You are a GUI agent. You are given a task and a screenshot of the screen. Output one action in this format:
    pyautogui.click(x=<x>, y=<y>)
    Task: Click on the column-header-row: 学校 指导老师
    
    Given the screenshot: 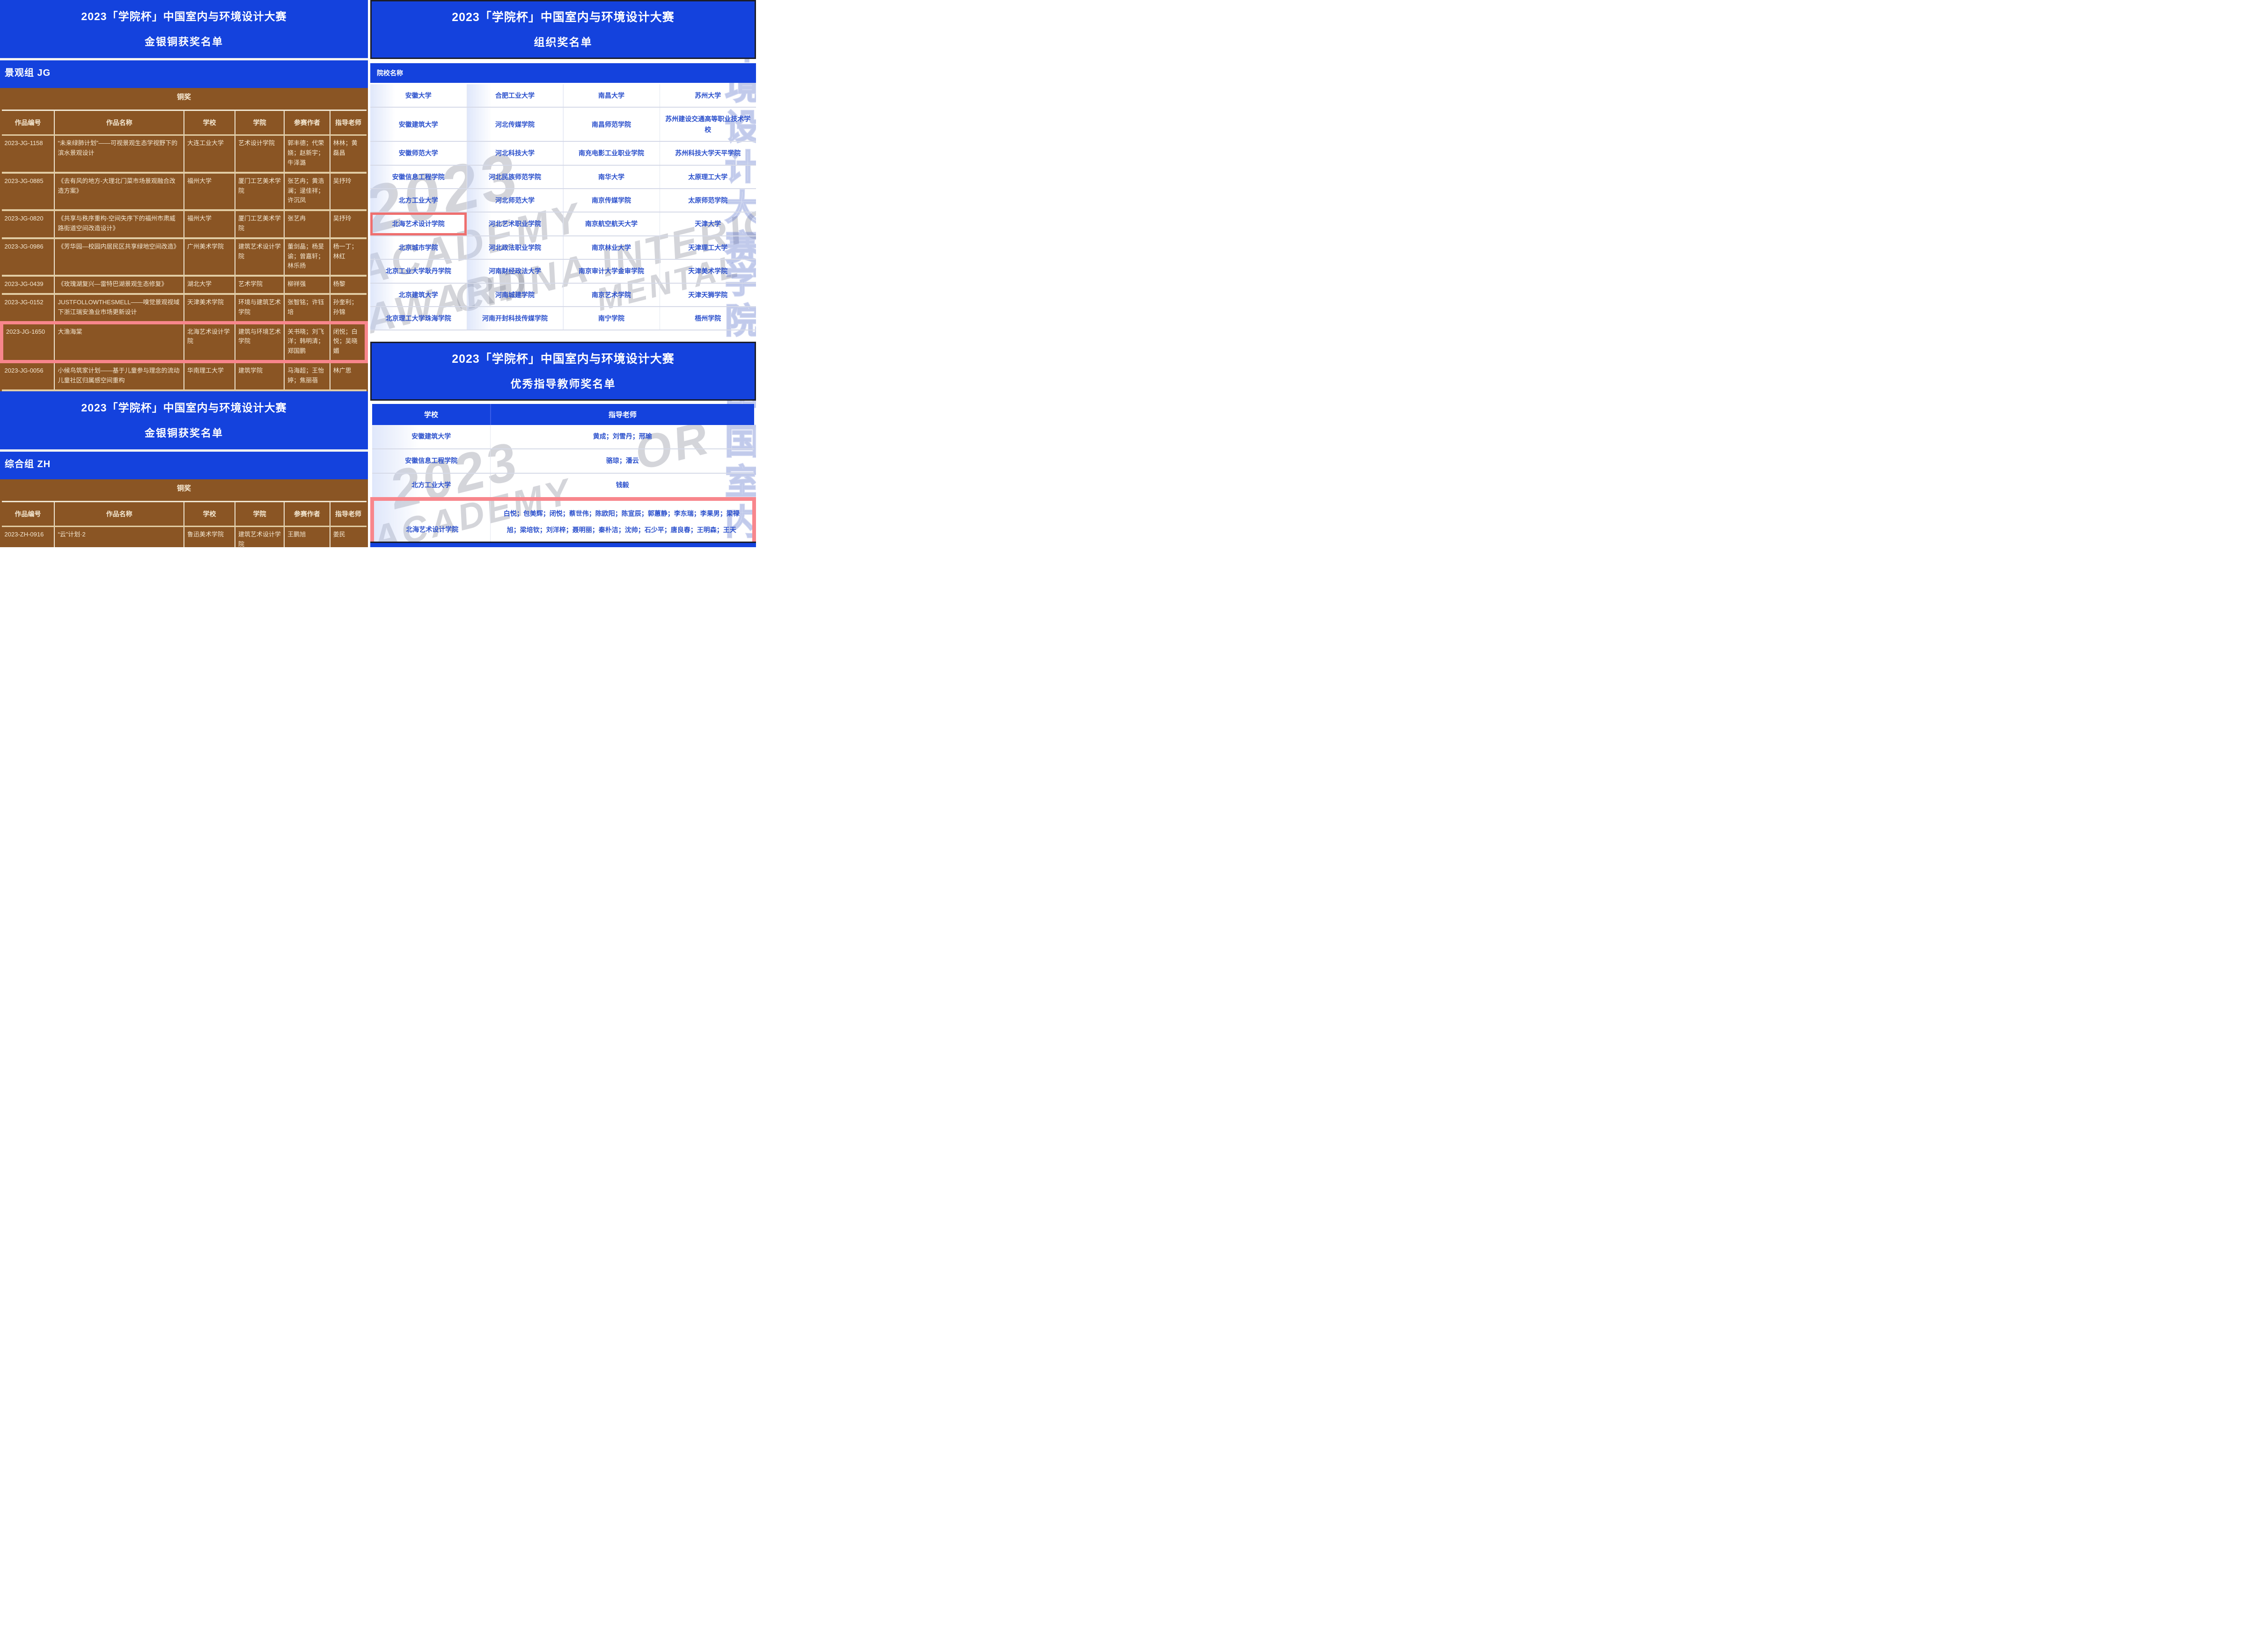 What is the action you would take?
    pyautogui.click(x=563, y=414)
    